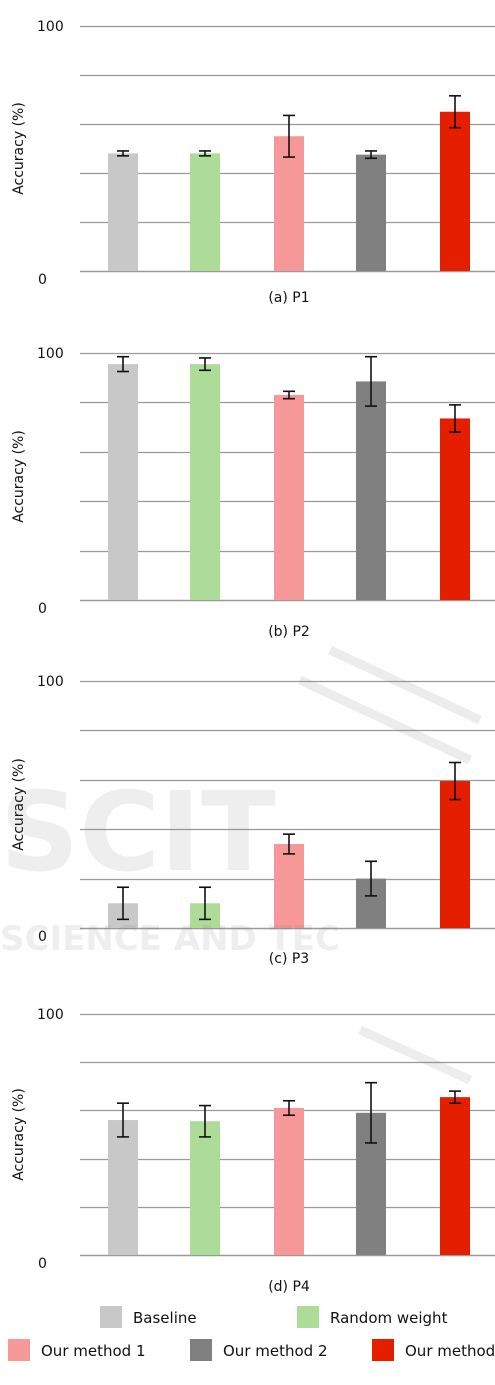  Describe the element at coordinates (289, 959) in the screenshot. I see `subplot-title: (c) P3` at that location.